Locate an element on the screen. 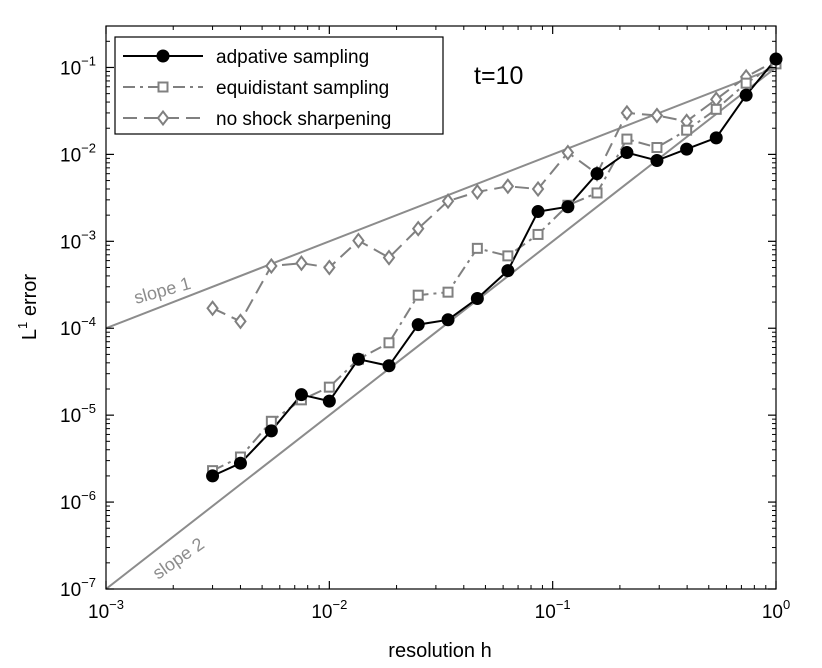  y-tick-label-1: 10⁻⁷ is located at coordinates (78, 588).